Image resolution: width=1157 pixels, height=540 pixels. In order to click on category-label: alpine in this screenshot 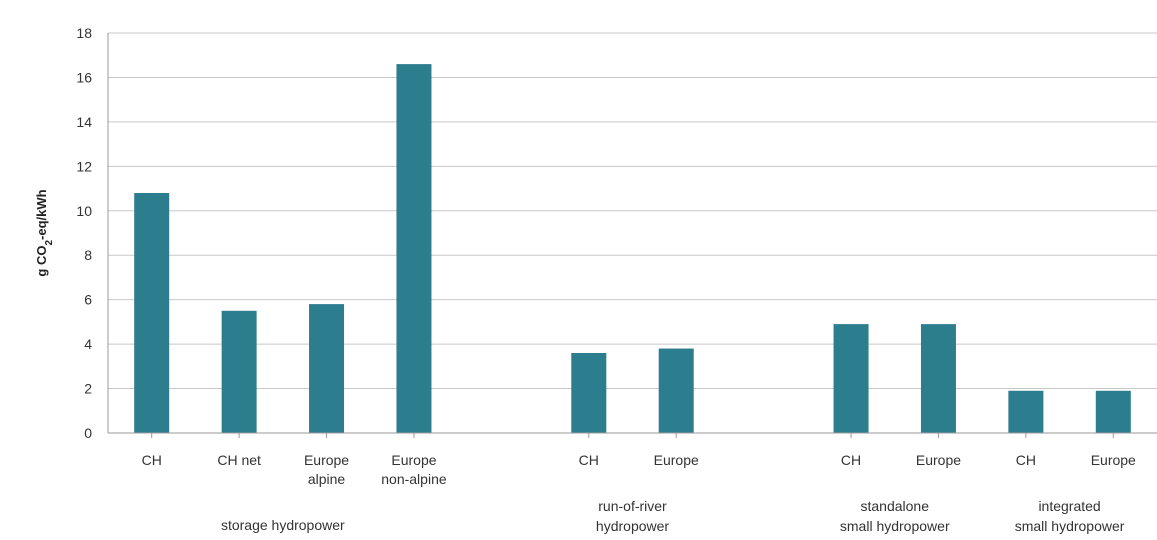, I will do `click(327, 479)`.